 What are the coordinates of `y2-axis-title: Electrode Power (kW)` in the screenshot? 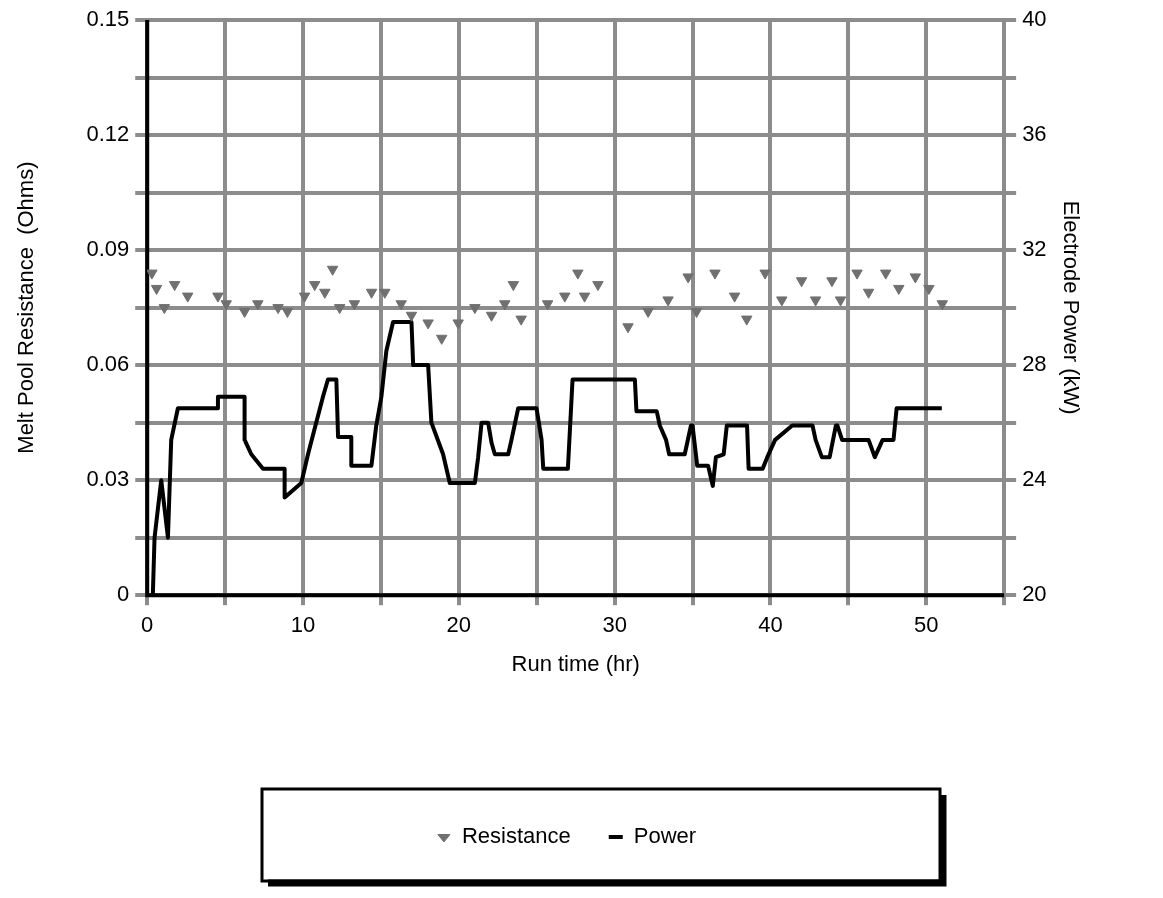 It's located at (1071, 307).